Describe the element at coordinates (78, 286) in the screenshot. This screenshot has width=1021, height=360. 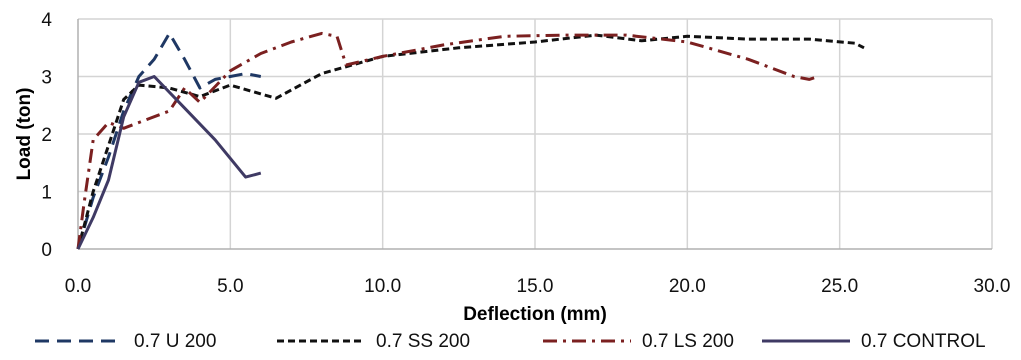
I see `x-tick-label: 0.0` at that location.